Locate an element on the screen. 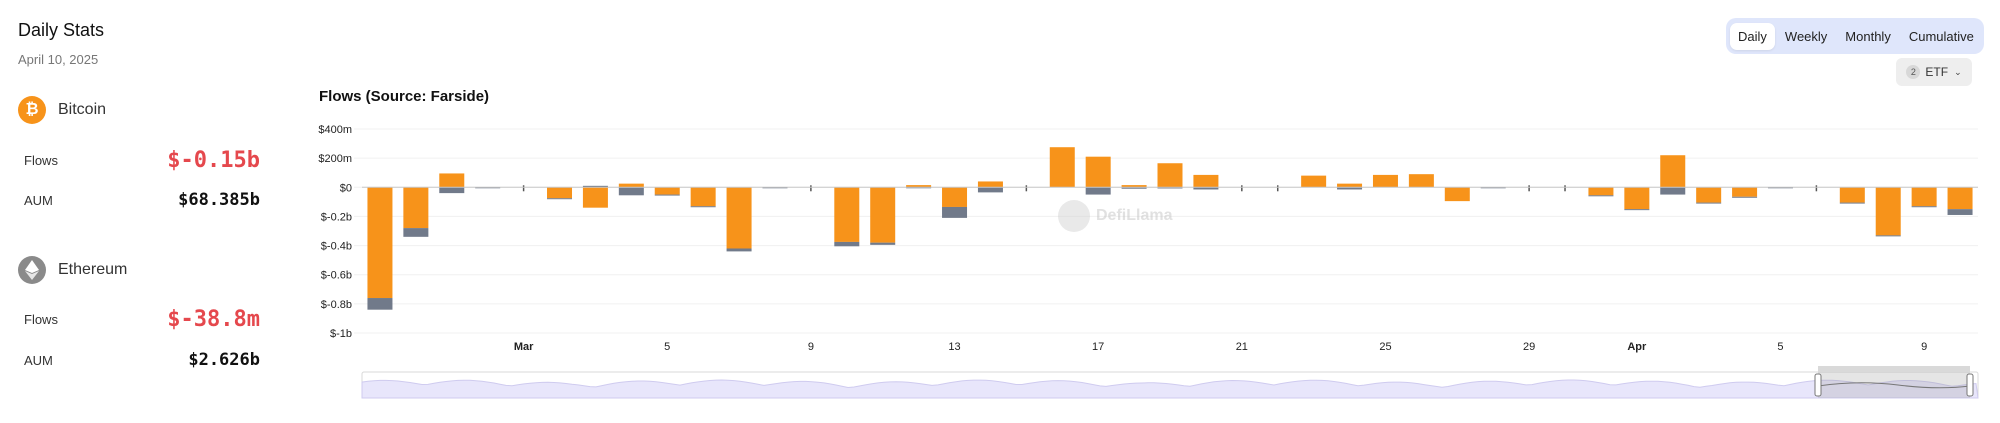  period-selector: Daily Weekly Monthly Cumulative is located at coordinates (1855, 36).